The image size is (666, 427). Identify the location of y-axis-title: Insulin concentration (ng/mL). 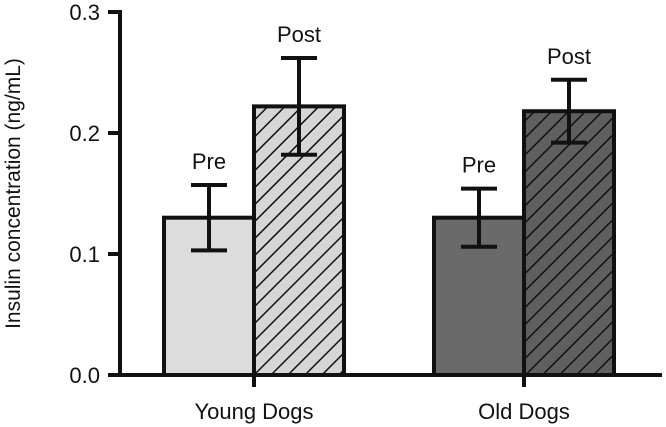
(13, 193).